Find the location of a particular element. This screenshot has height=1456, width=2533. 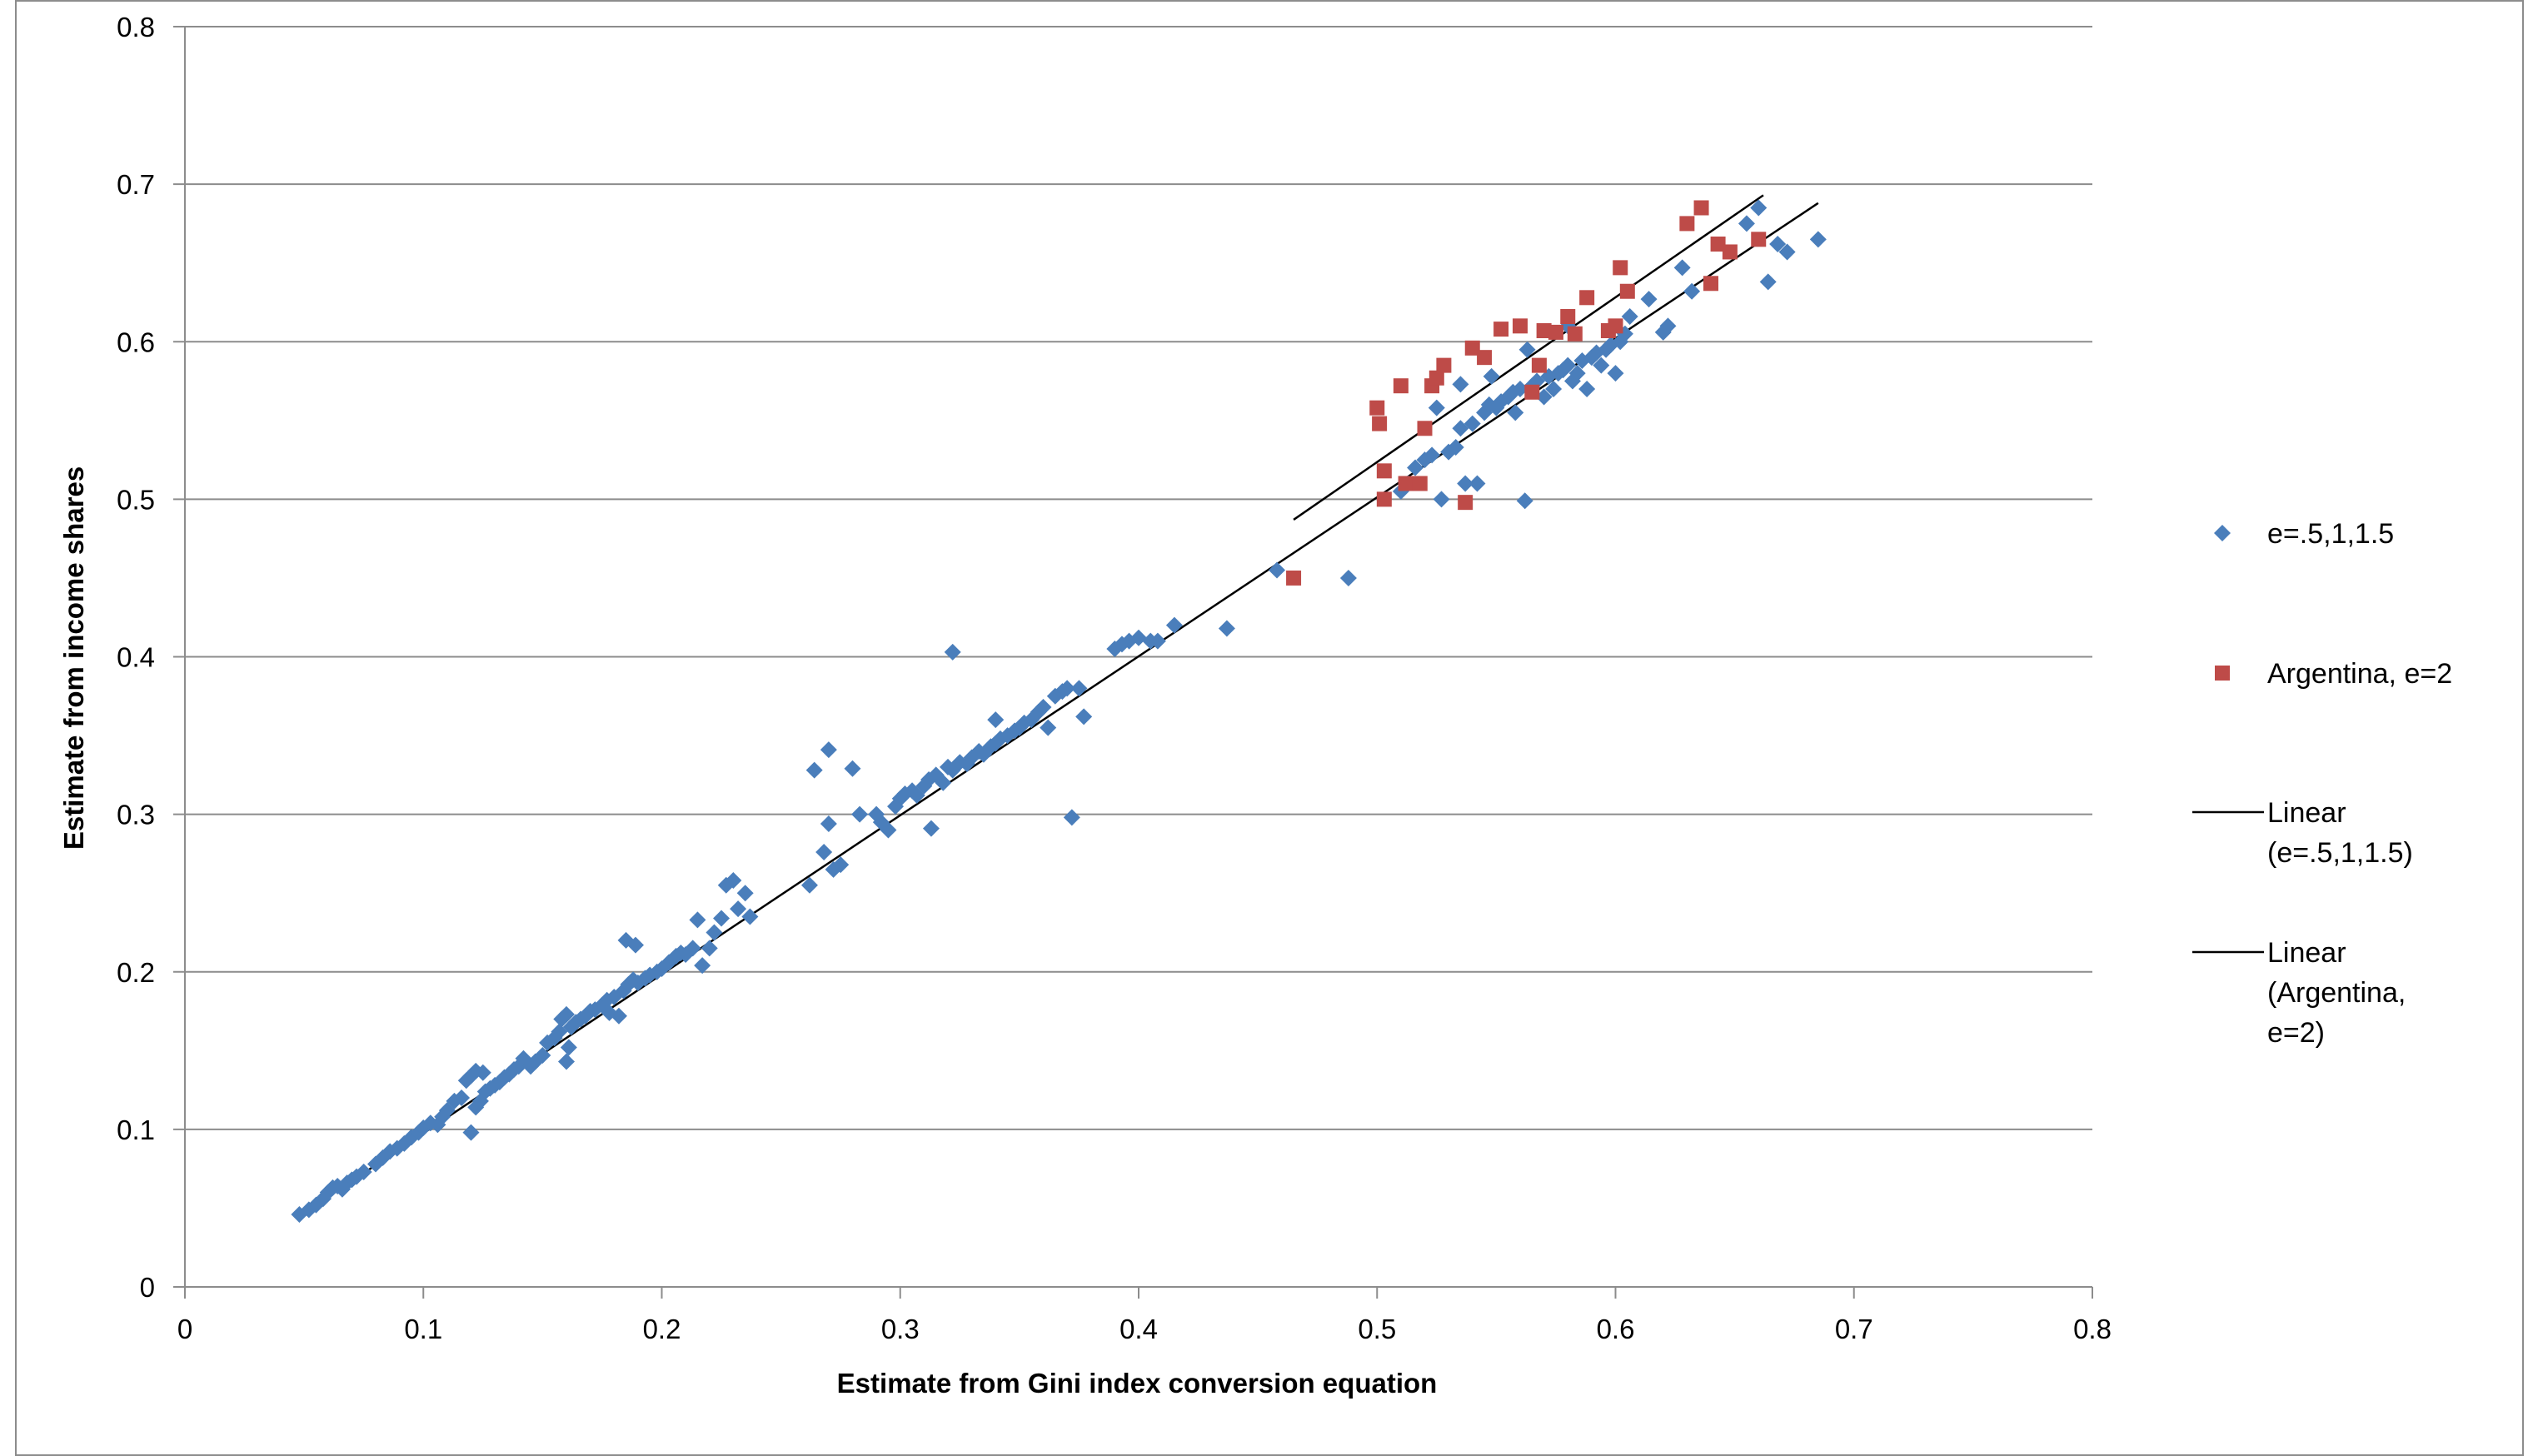

x-tick-label-0: 0 is located at coordinates (184, 1329).